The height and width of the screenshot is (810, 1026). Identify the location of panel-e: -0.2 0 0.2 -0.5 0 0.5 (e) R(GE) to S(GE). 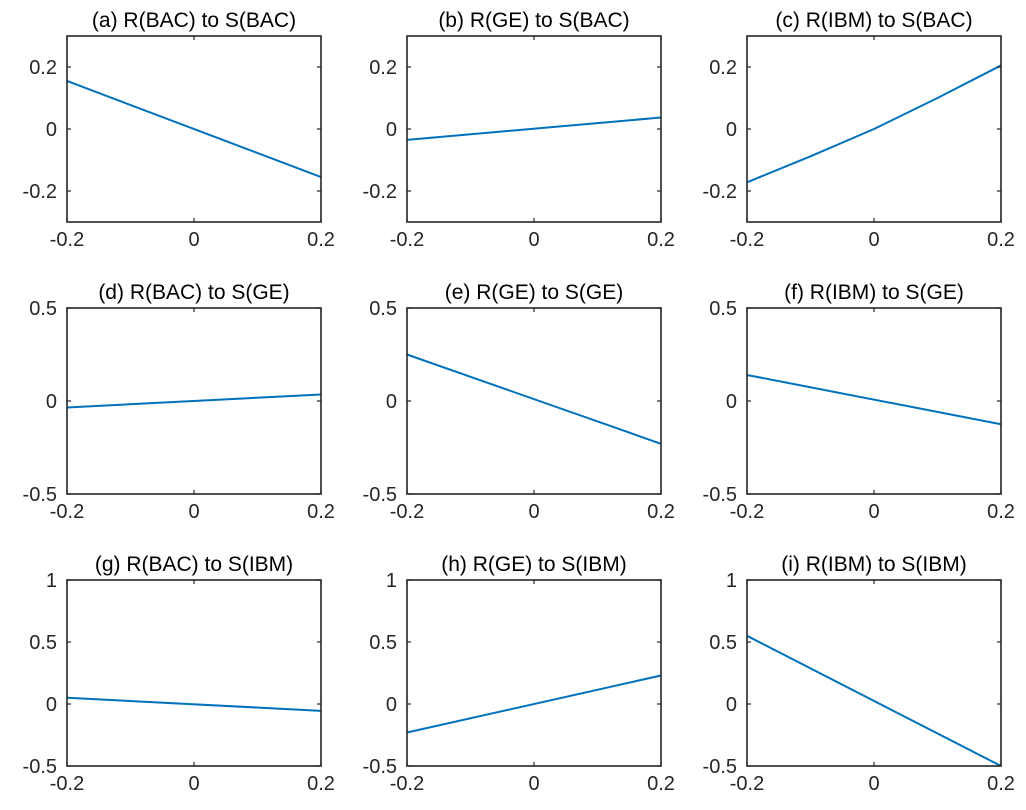
(519, 402).